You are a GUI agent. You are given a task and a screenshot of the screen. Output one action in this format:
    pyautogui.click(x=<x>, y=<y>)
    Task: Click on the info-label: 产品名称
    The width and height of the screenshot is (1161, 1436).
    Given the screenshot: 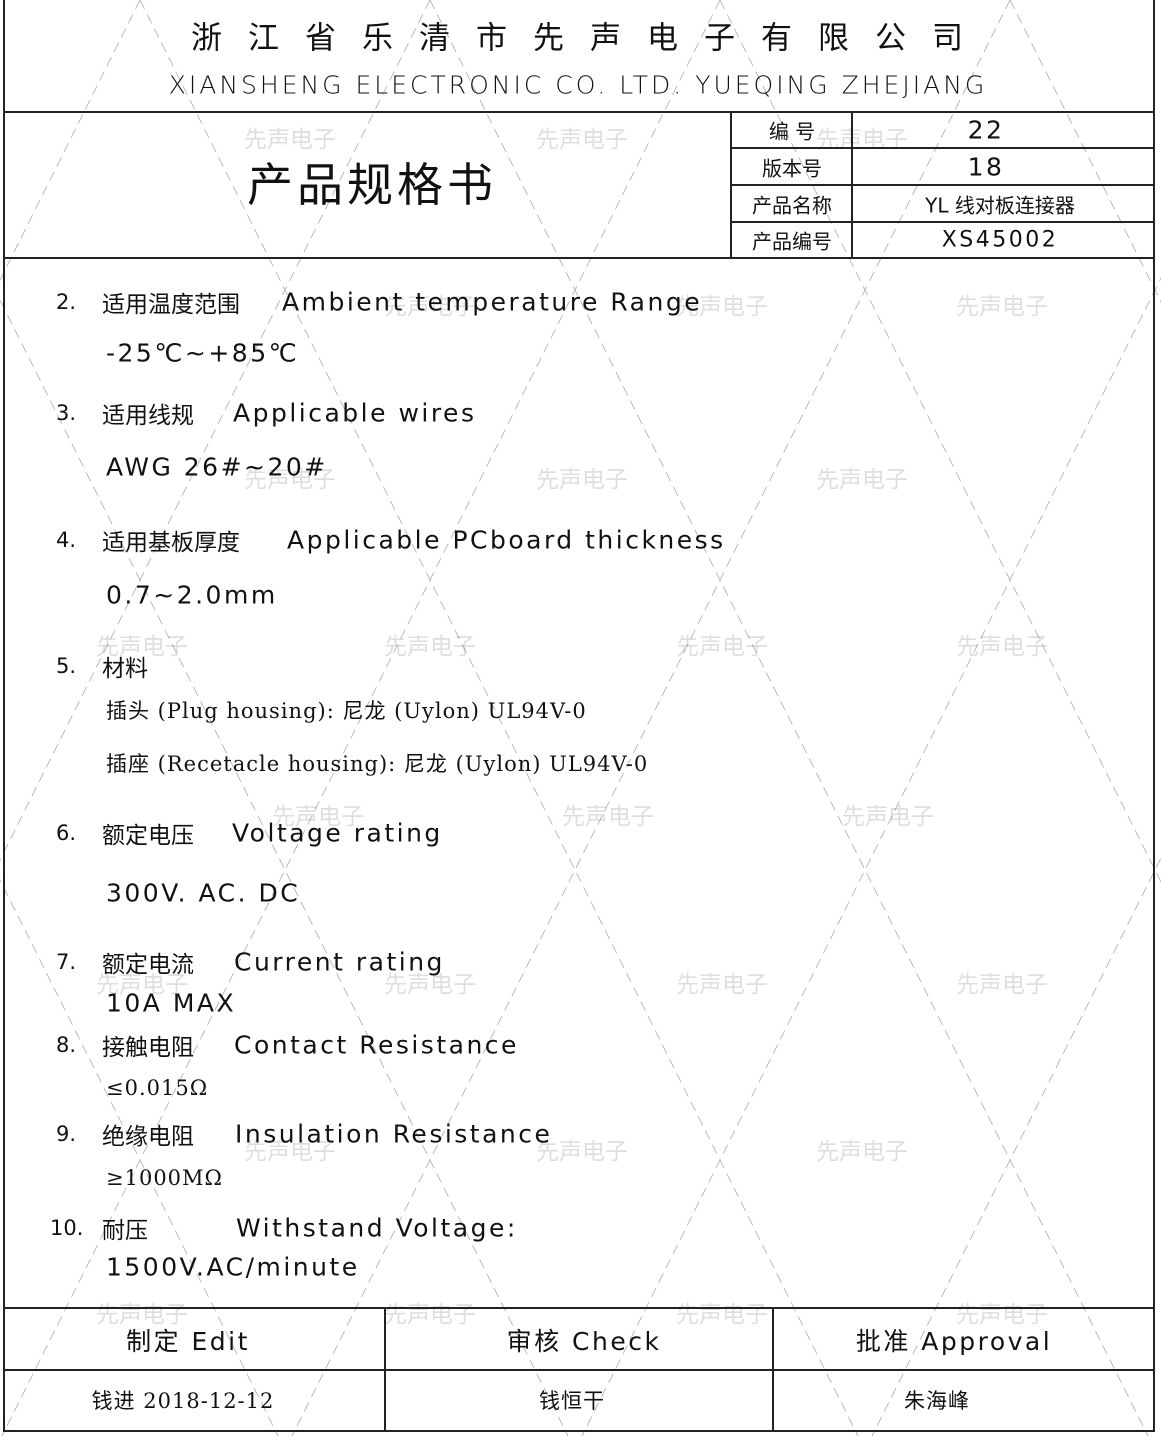 What is the action you would take?
    pyautogui.click(x=792, y=205)
    